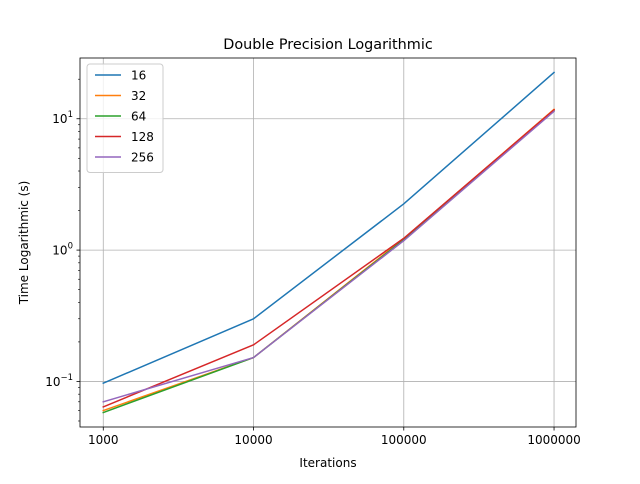 This screenshot has width=640, height=484. I want to click on legend-label-16: 16, so click(138, 76).